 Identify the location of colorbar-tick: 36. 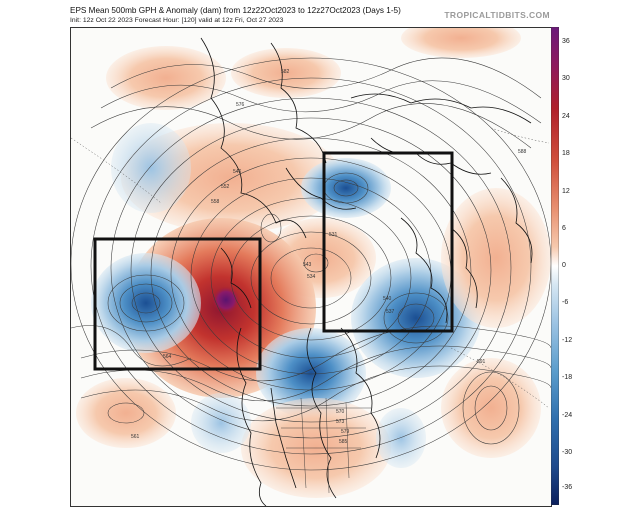
(566, 41).